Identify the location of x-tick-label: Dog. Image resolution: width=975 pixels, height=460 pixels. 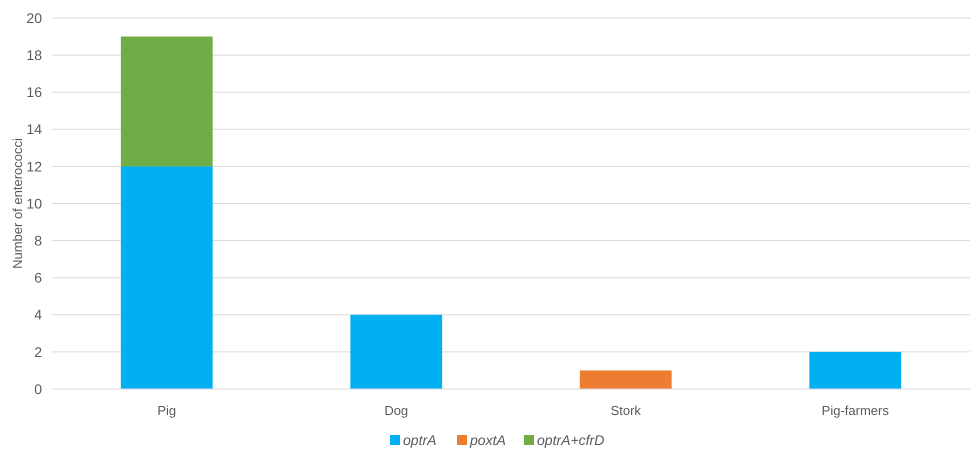
(396, 410).